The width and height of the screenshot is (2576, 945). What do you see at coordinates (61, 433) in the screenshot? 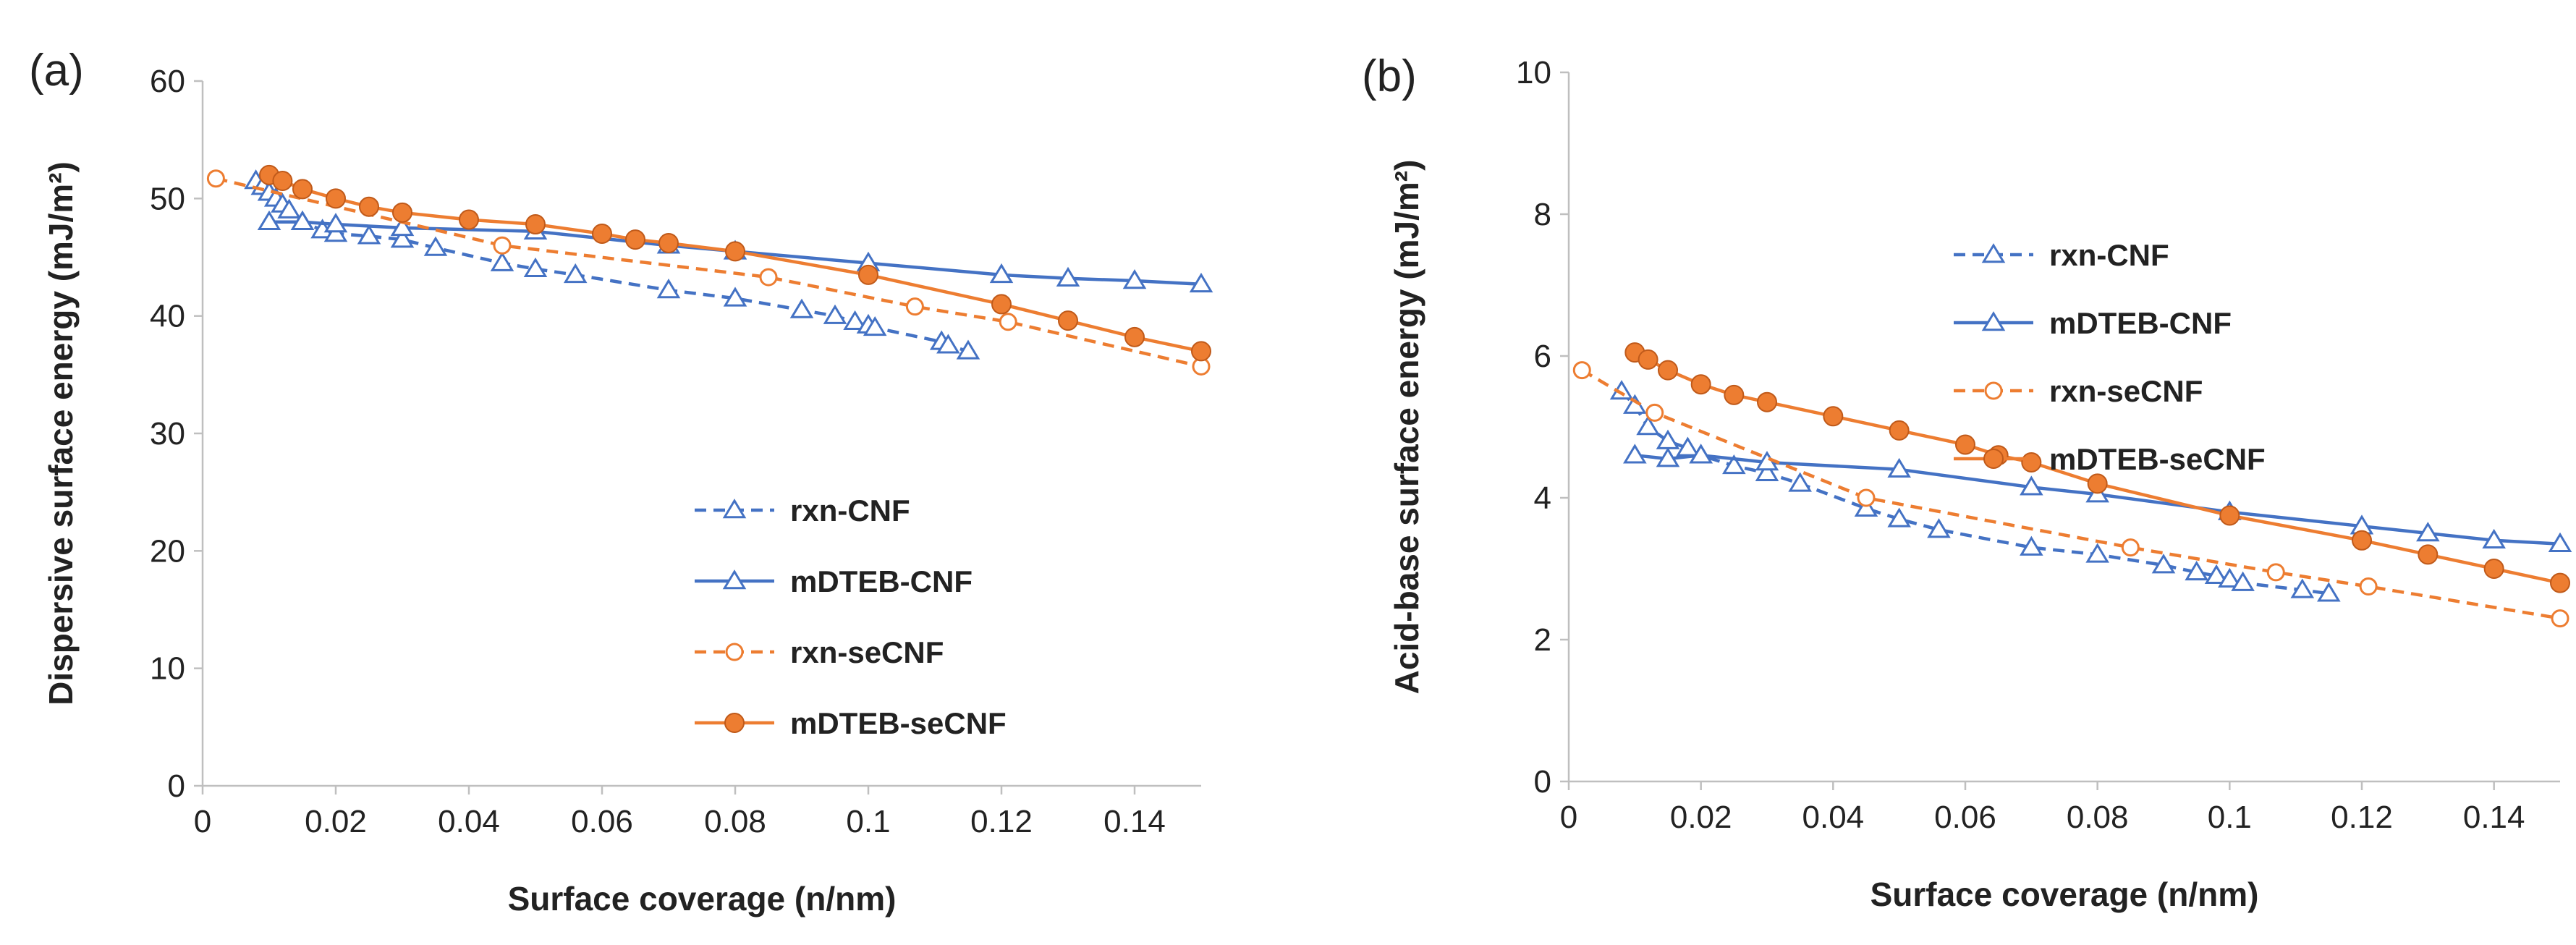
I see `y-axis-title: Dispersive surface energy (mJ/m²)` at bounding box center [61, 433].